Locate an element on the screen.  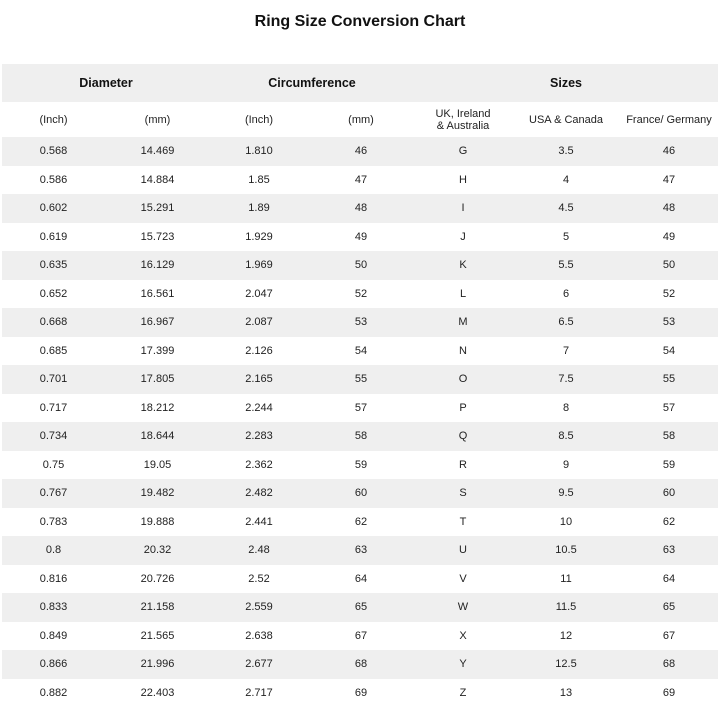
page-title: Ring Size Conversion Chart is located at coordinates (360, 21).